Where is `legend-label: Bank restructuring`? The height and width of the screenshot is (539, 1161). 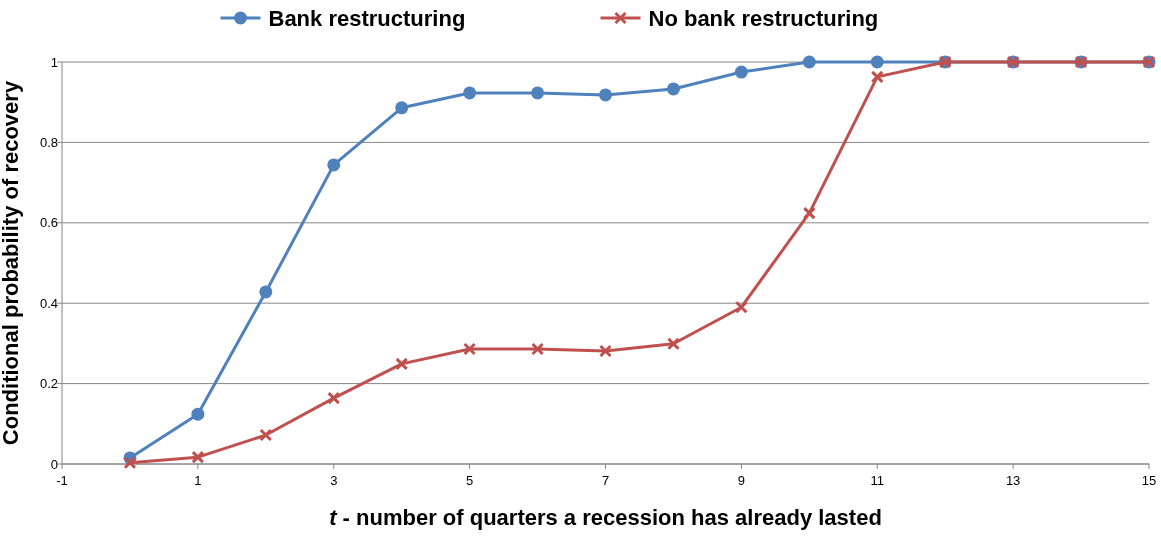
legend-label: Bank restructuring is located at coordinates (367, 18).